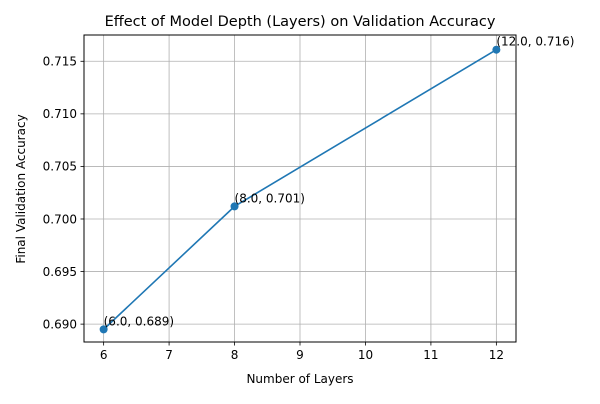 This screenshot has width=600, height=404. I want to click on x-axis-label: Number of Layers, so click(299, 379).